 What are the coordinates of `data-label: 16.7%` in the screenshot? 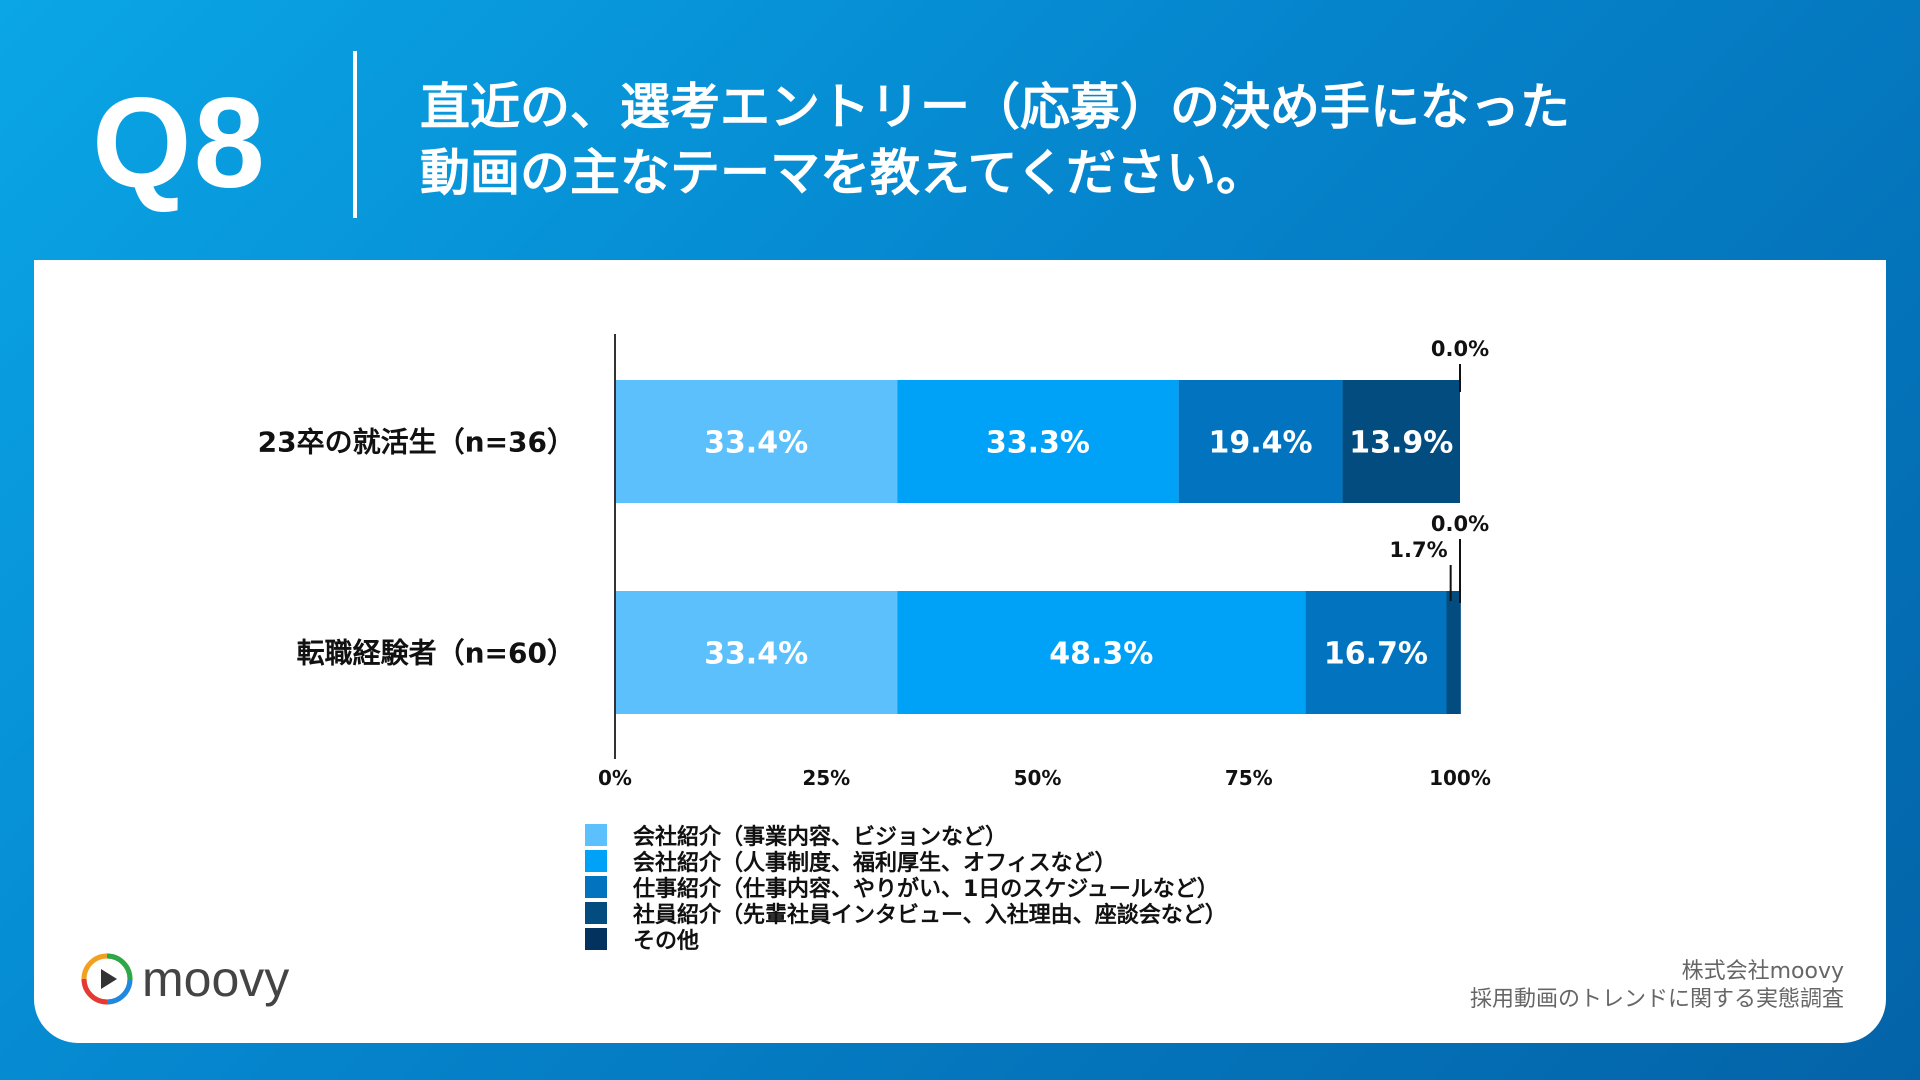 It's located at (1376, 654).